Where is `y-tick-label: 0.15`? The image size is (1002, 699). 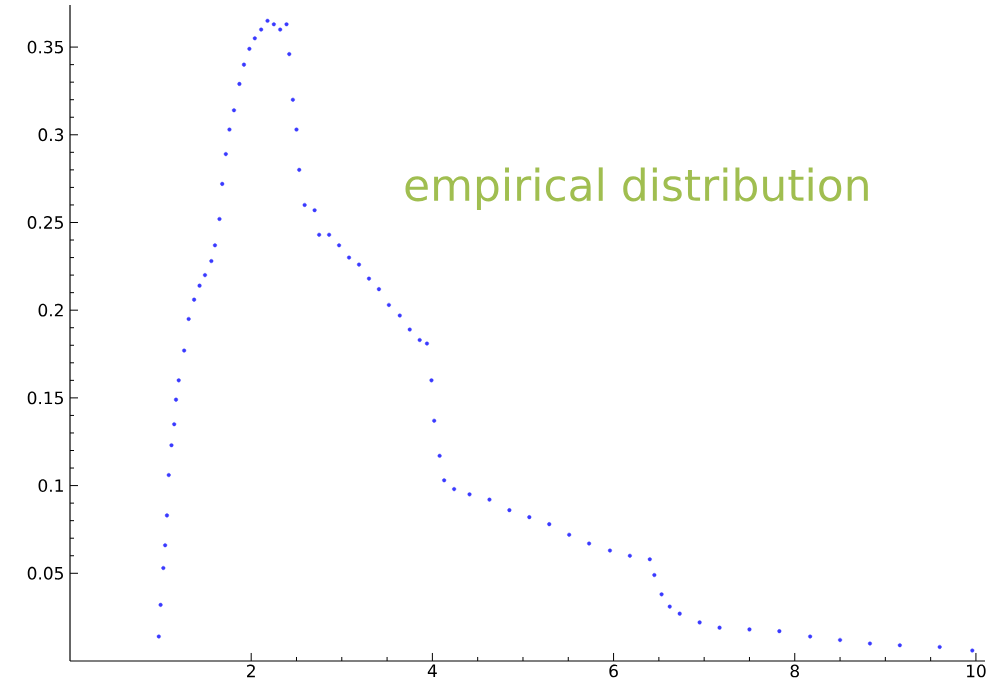 y-tick-label: 0.15 is located at coordinates (45, 398).